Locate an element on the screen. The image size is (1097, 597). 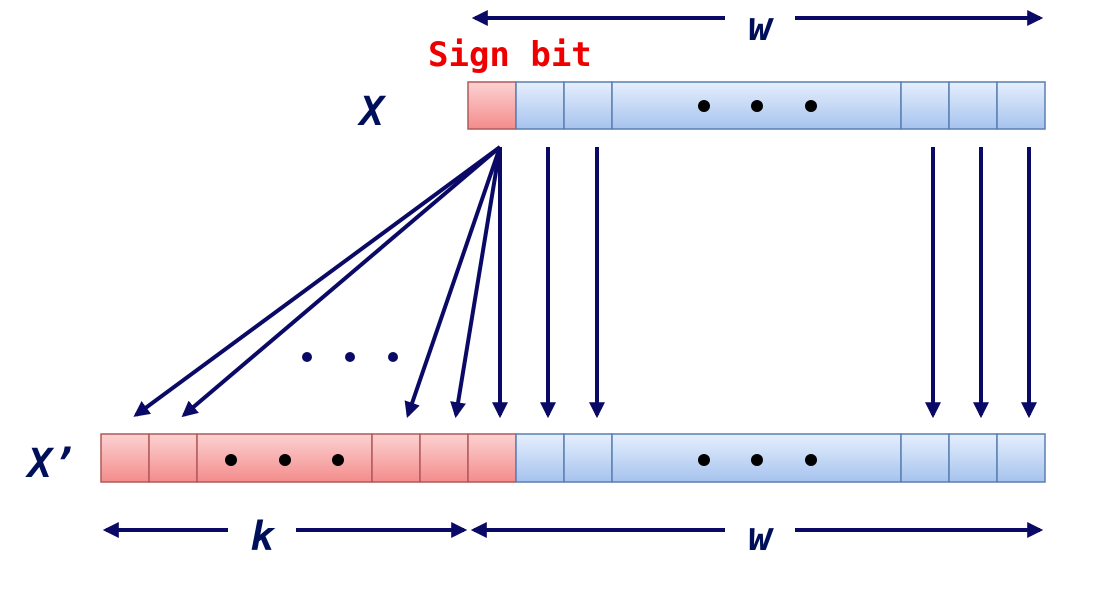
sign-bit-label: Sign bit is located at coordinates (510, 55).